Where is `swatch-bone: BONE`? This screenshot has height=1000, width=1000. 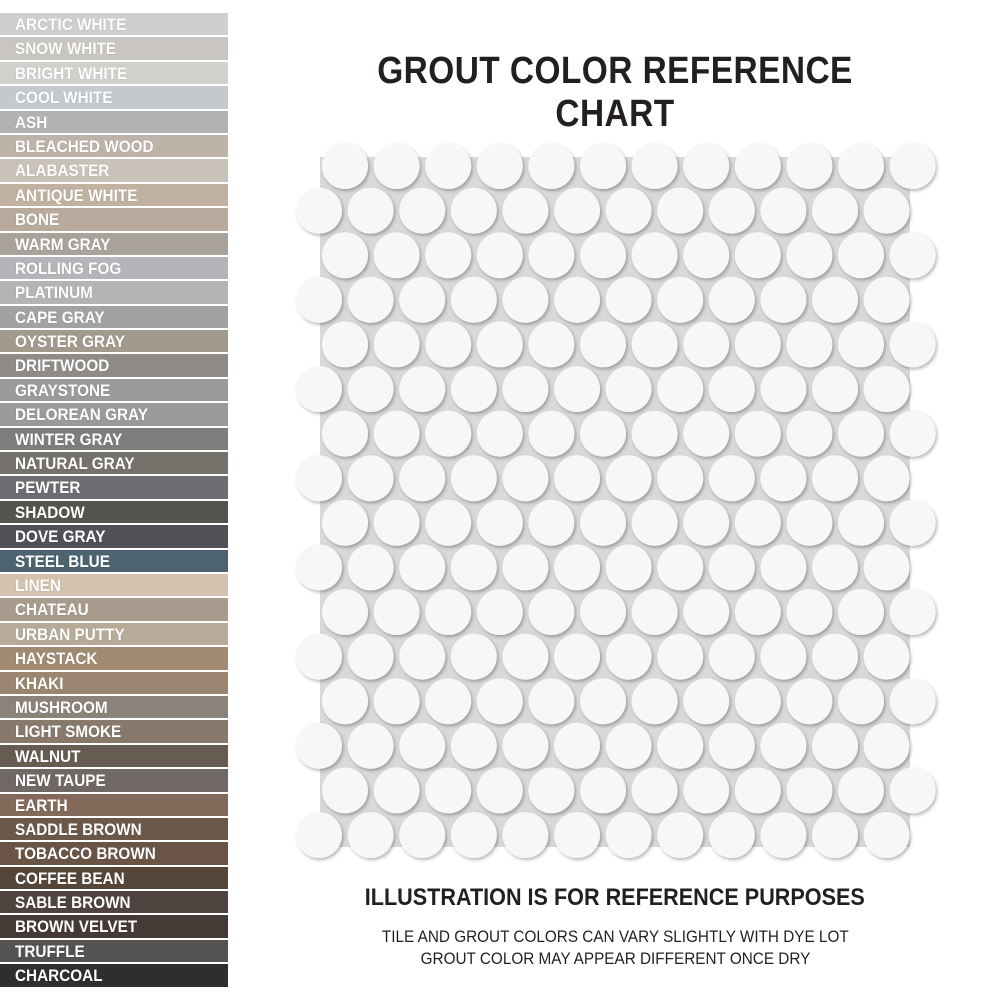
swatch-bone: BONE is located at coordinates (114, 219).